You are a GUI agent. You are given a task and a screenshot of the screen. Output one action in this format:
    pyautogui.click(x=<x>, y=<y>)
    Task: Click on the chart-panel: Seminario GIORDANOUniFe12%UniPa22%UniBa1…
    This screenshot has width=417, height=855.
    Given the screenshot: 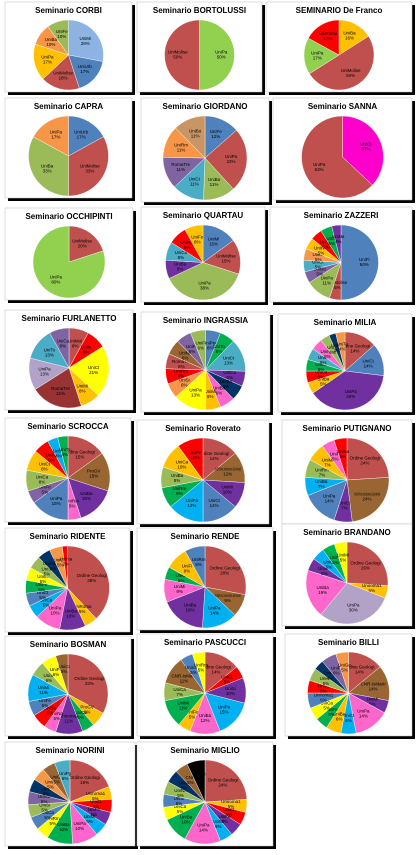 What is the action you would take?
    pyautogui.click(x=206, y=151)
    